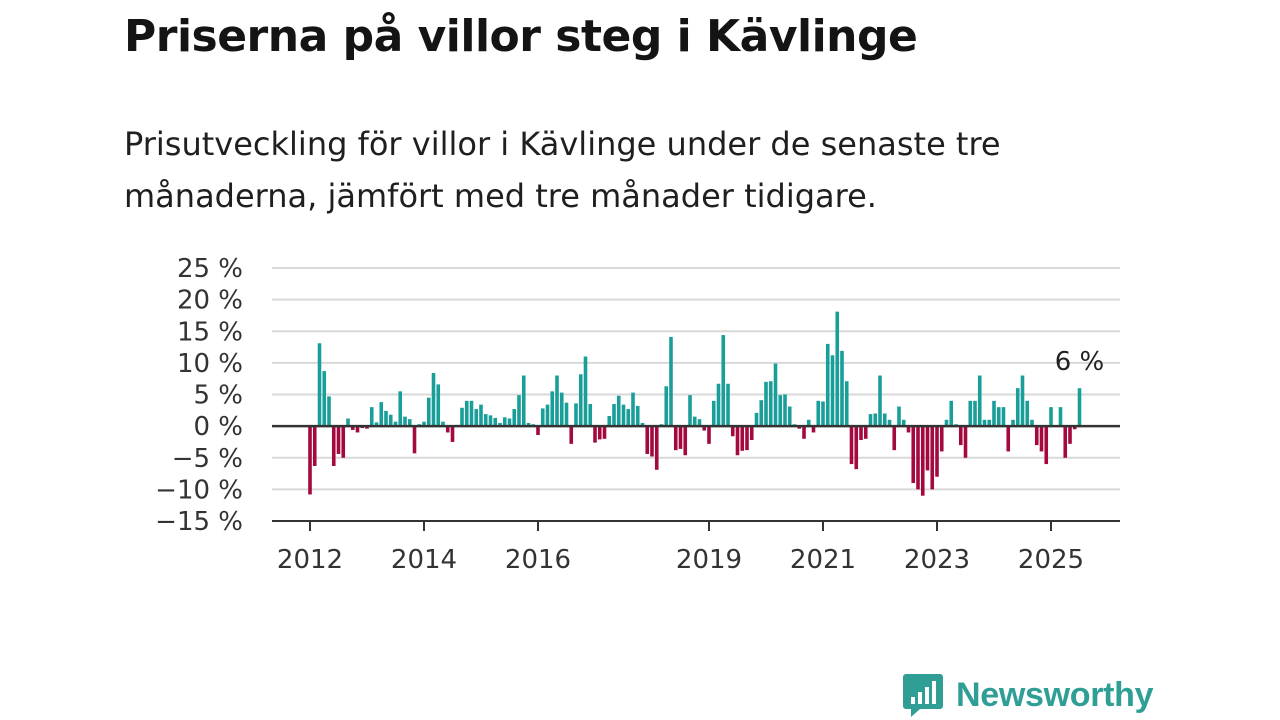  Describe the element at coordinates (210, 332) in the screenshot. I see `y-tick-label: 15 %` at that location.